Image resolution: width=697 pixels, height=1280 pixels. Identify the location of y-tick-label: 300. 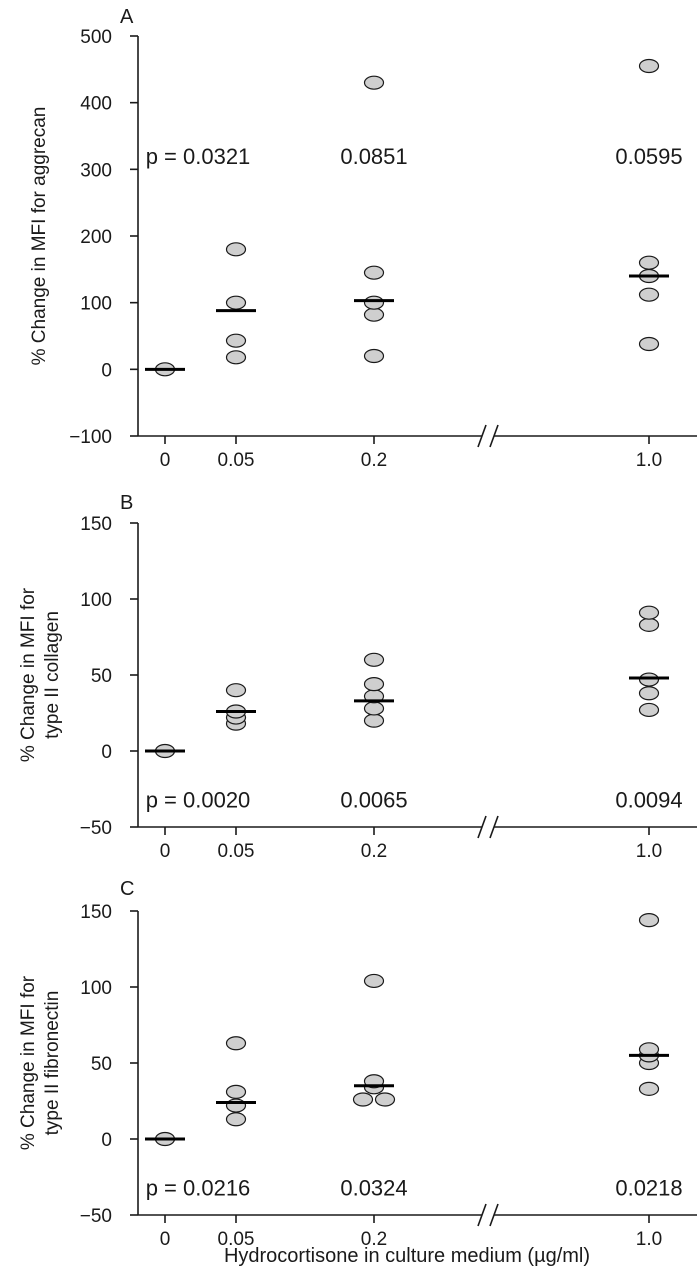
(96, 170).